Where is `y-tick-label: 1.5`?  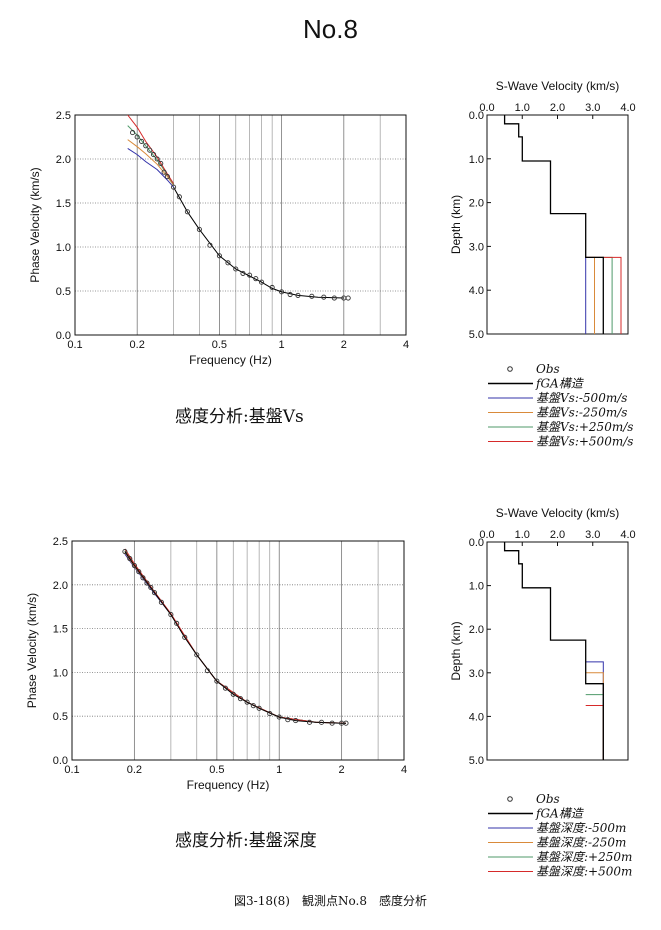
y-tick-label: 1.5 is located at coordinates (63, 204).